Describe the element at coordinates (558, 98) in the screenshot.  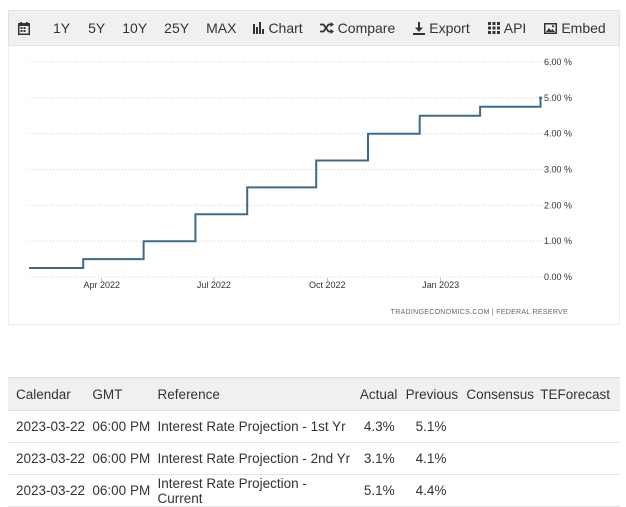
I see `y-tick-label: 5.00 %` at that location.